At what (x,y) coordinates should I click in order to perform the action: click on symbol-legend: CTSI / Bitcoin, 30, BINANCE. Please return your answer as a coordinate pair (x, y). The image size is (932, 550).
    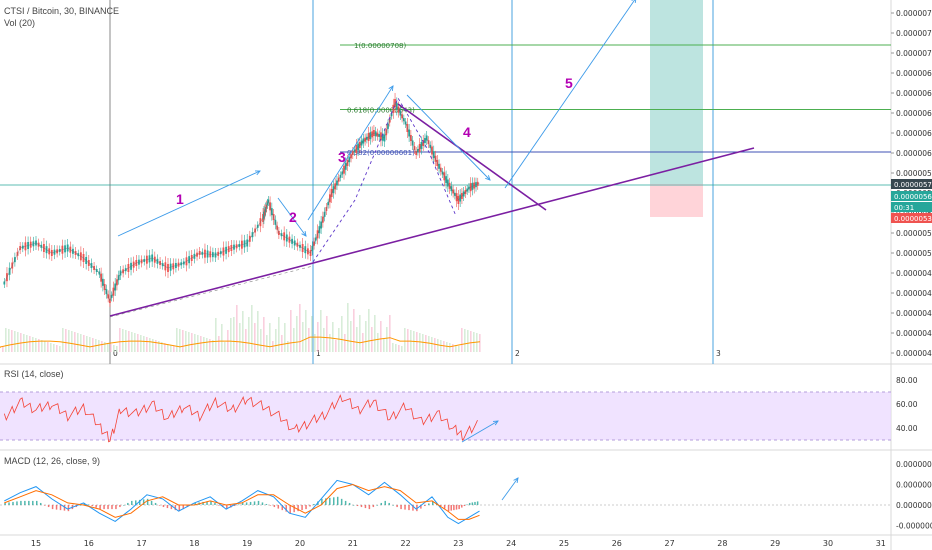
    Looking at the image, I should click on (62, 11).